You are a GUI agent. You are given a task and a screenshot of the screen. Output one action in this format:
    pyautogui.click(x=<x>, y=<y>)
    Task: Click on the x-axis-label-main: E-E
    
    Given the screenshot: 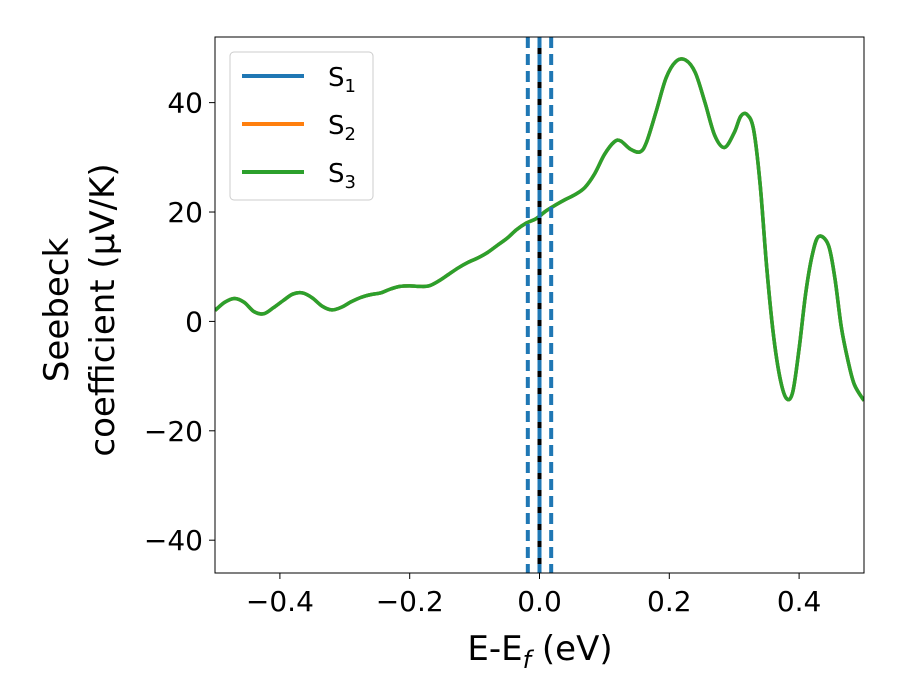 What is the action you would take?
    pyautogui.click(x=494, y=649)
    